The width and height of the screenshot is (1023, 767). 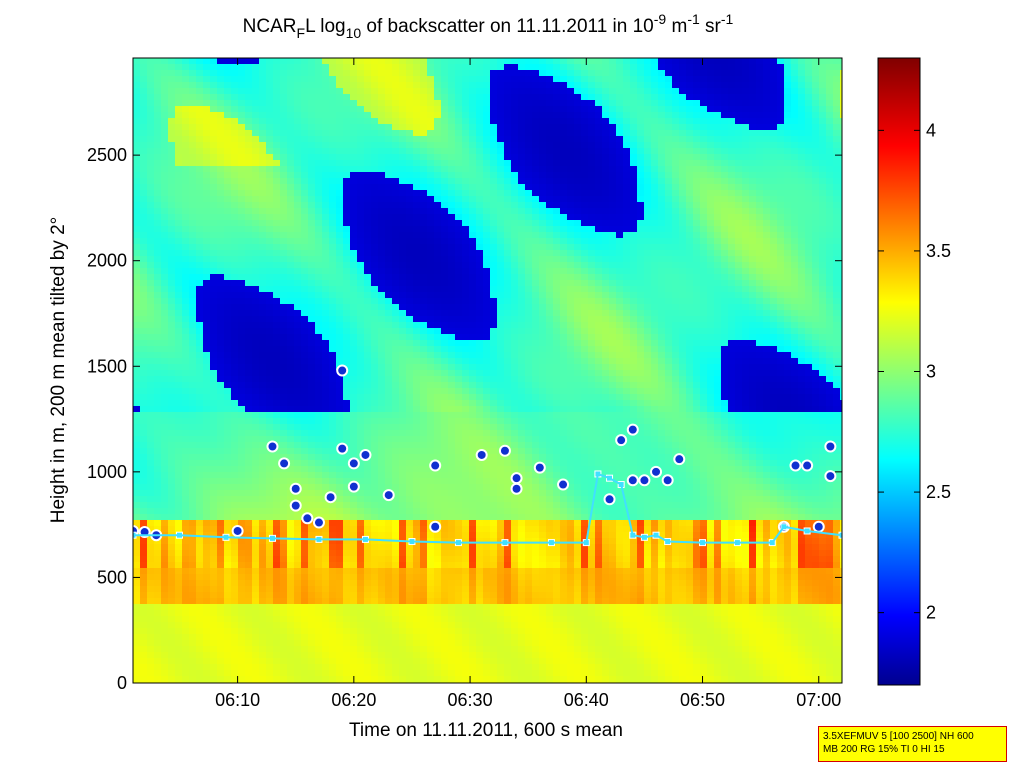 I want to click on x-tick-label: 06:30, so click(x=470, y=700).